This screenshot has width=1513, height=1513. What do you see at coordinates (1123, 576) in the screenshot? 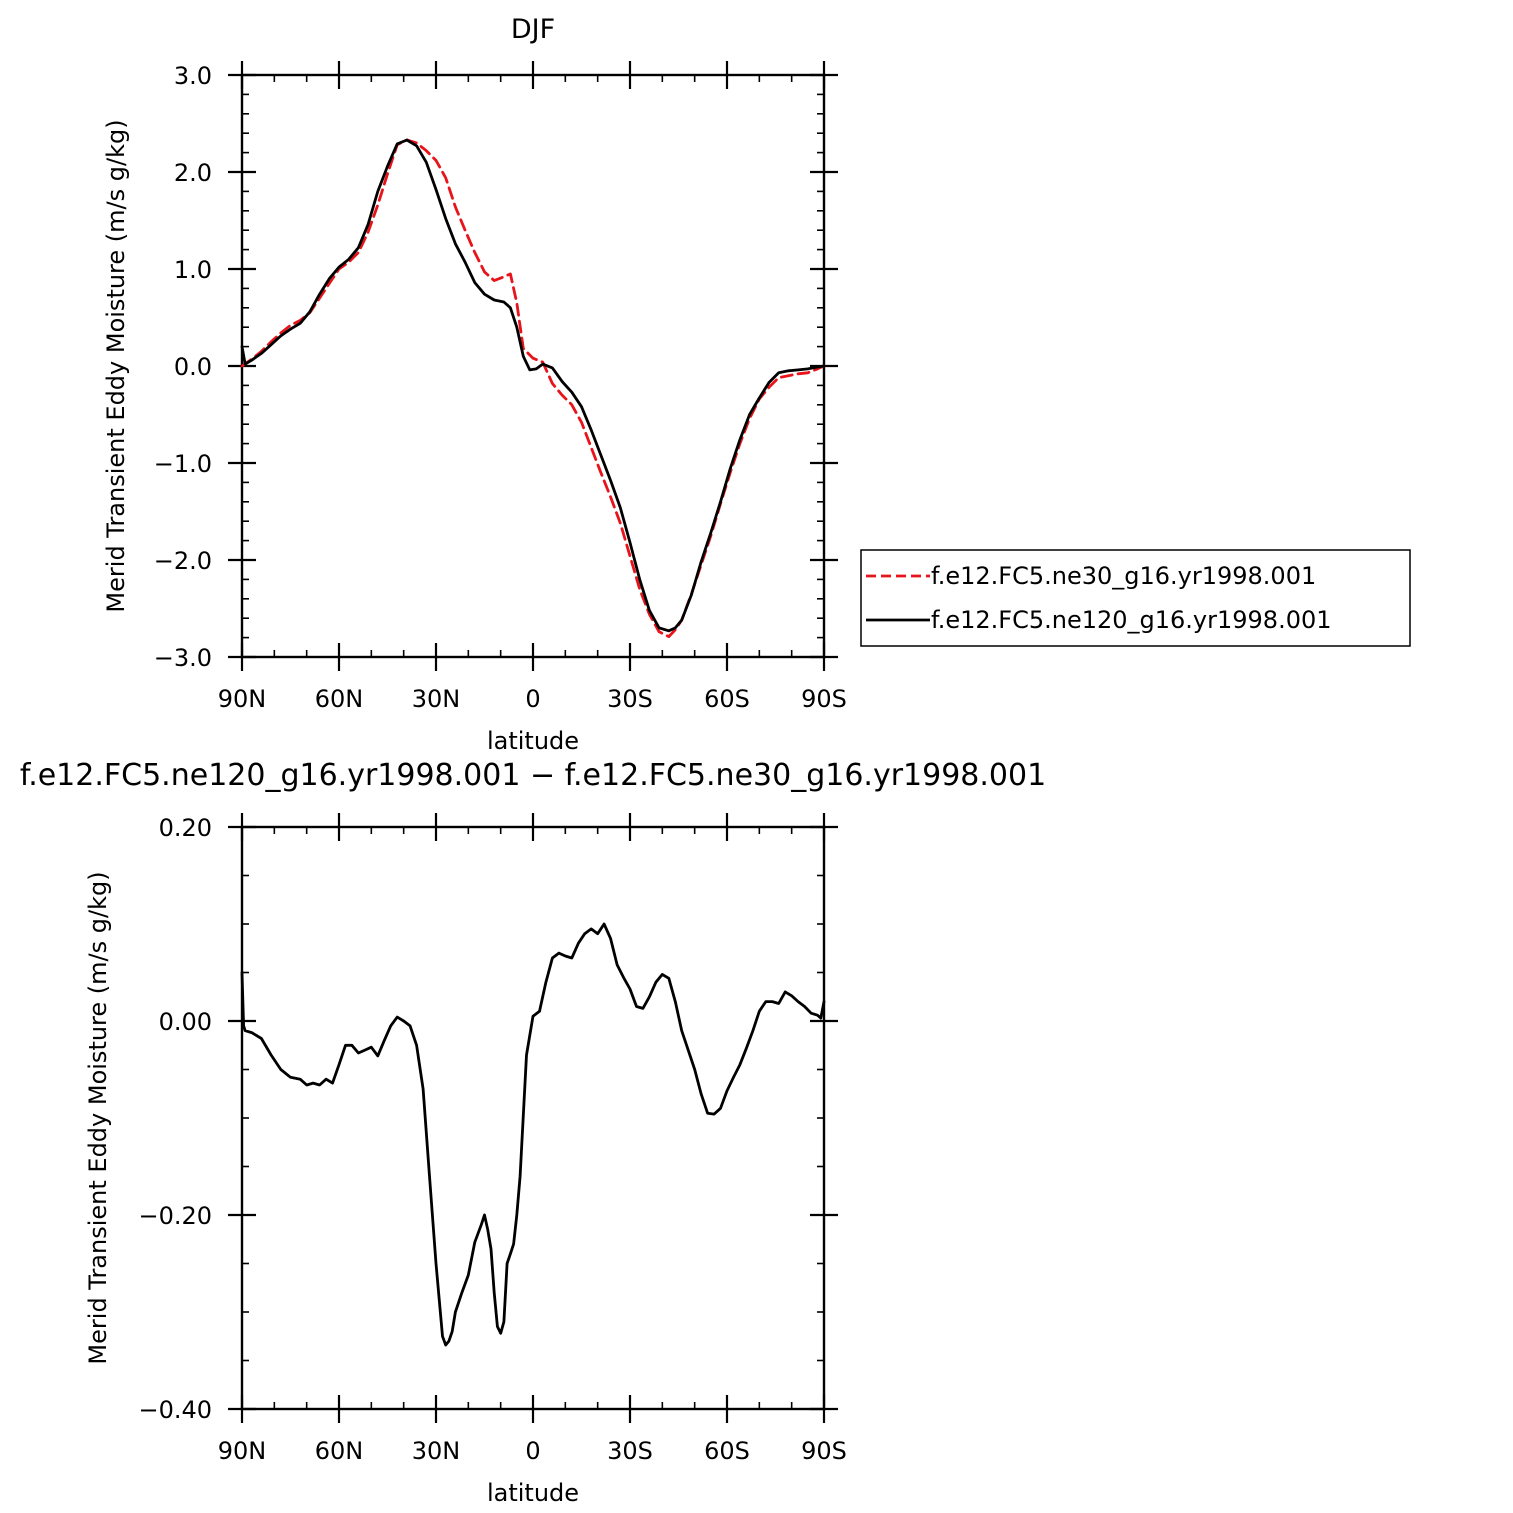
I see `legend-label-ne30: f.e12.FC5.ne30_g16.yr1998.001` at bounding box center [1123, 576].